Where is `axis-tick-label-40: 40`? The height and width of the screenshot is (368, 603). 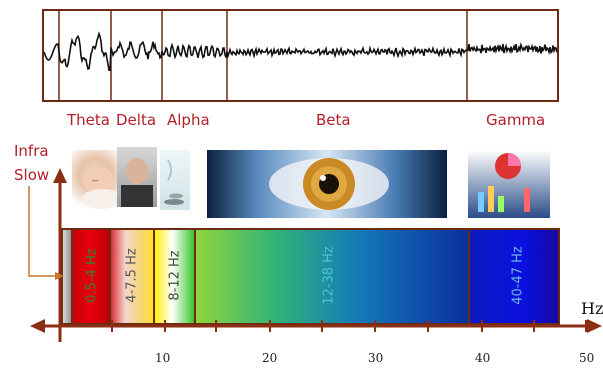 axis-tick-label-40: 40 is located at coordinates (483, 358).